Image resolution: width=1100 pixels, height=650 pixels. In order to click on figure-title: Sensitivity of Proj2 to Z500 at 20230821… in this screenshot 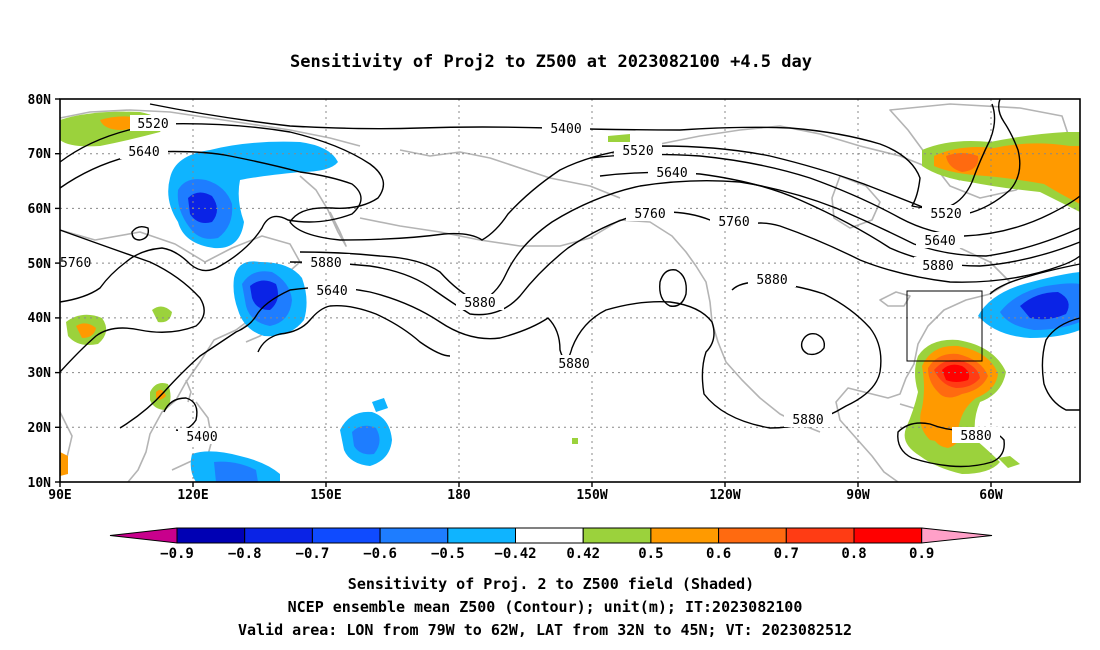, I will do `click(551, 62)`.